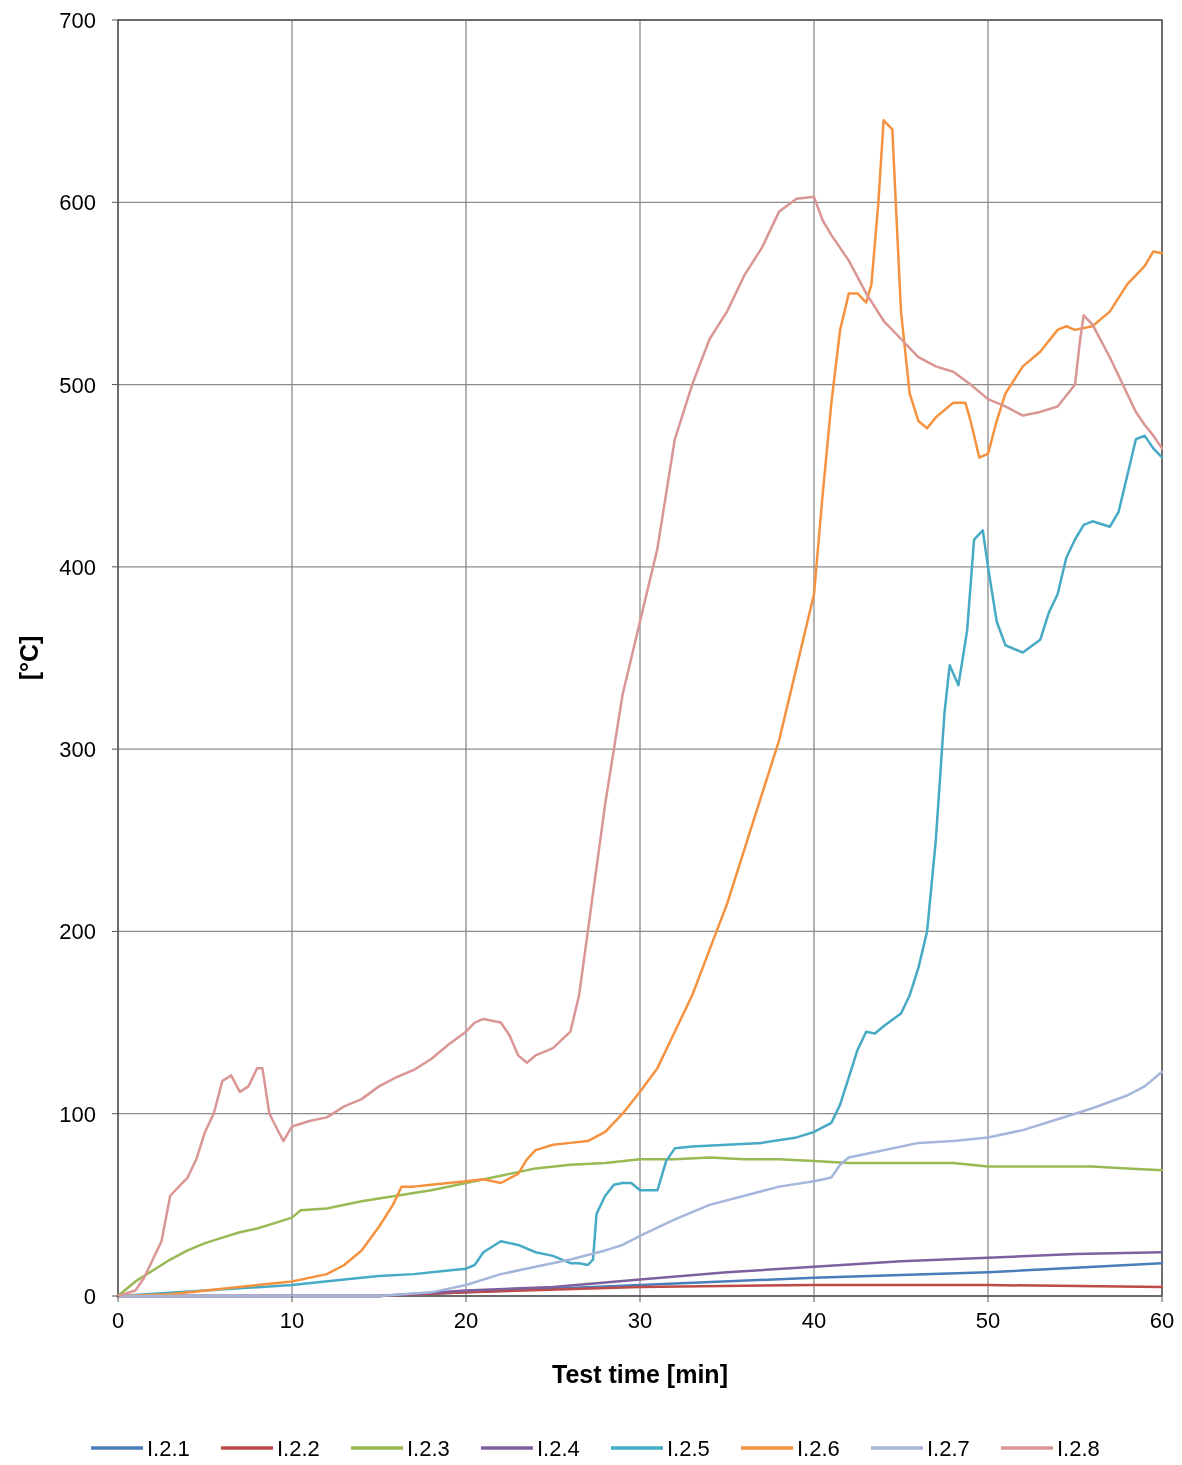  Describe the element at coordinates (466, 1320) in the screenshot. I see `x-tick-label: 20` at that location.